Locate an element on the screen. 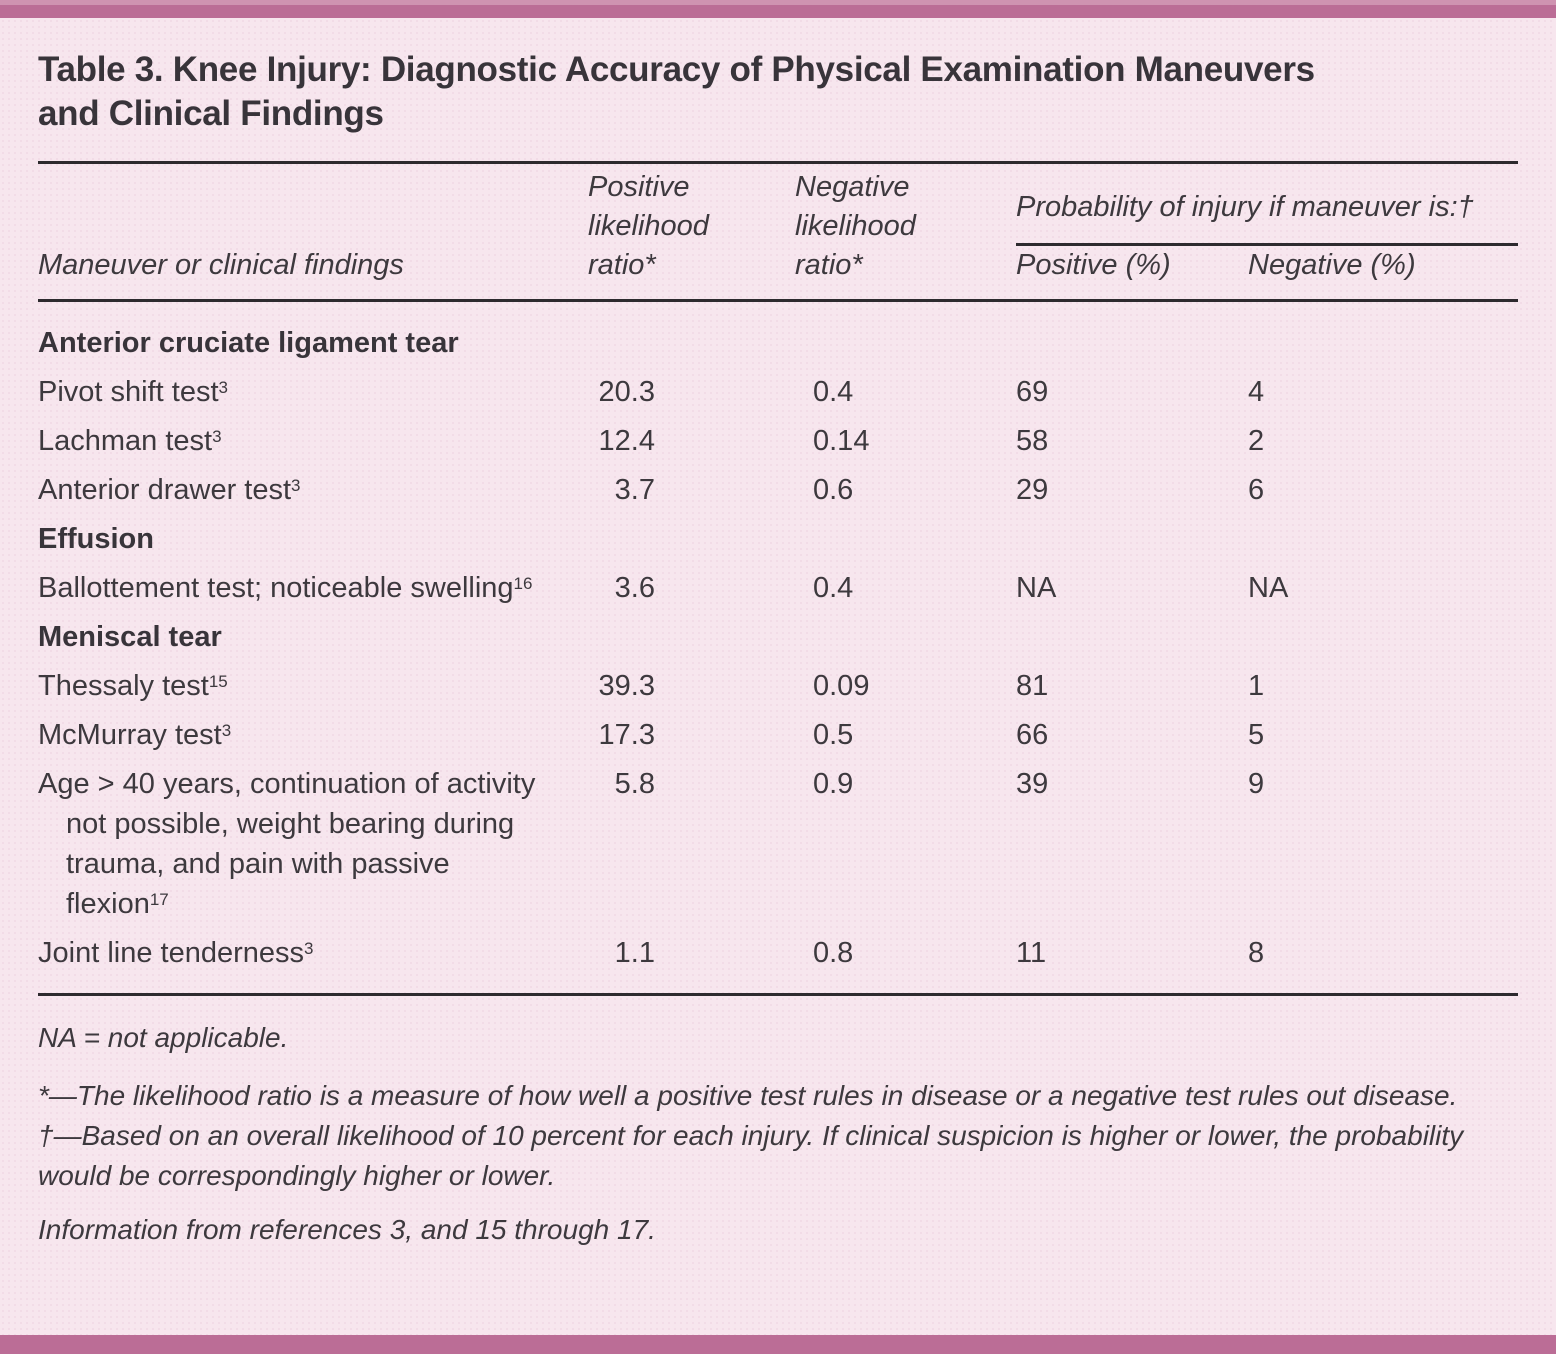 This screenshot has height=1354, width=1556. cell-positive-lr: 3.6 is located at coordinates (634, 588).